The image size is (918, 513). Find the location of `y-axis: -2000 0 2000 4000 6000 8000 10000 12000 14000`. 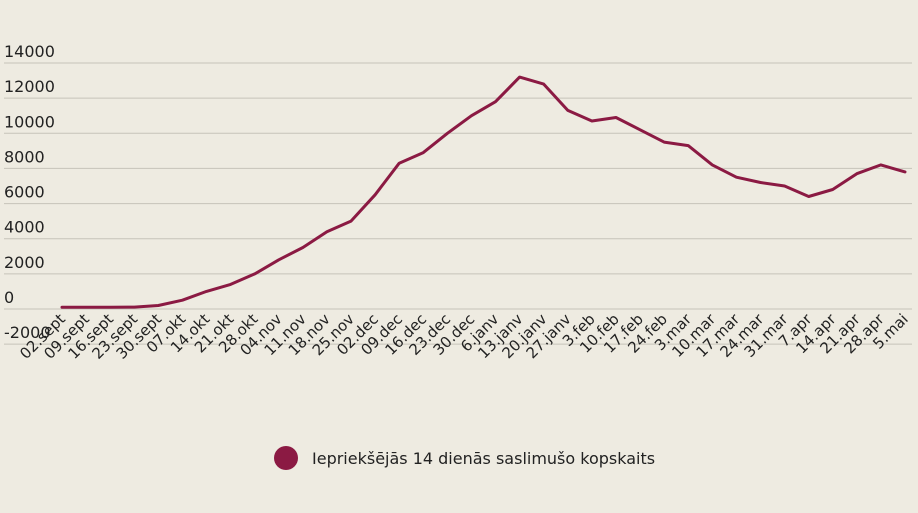

y-axis: -2000 0 2000 4000 6000 8000 10000 12000 14000 is located at coordinates (29, 192).